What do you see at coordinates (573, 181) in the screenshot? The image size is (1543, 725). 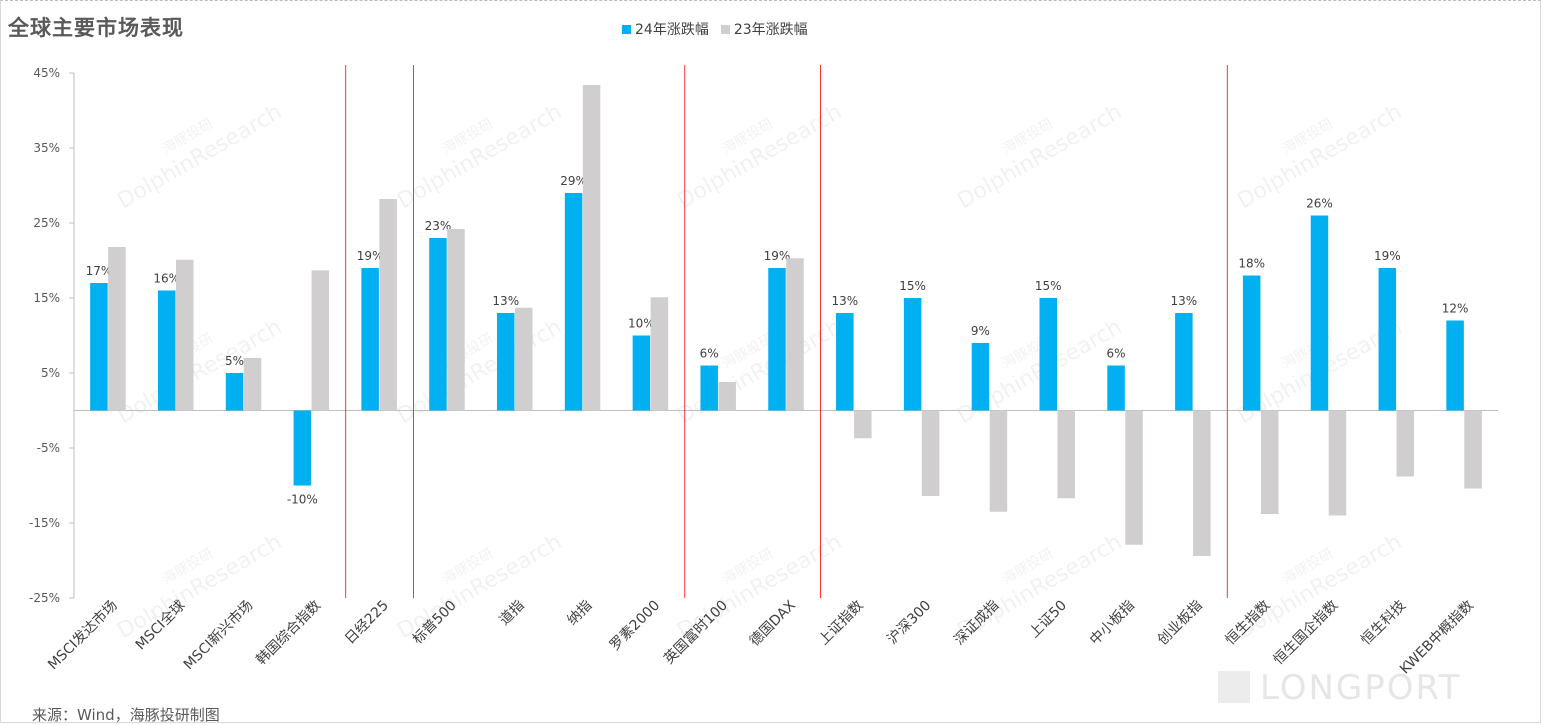 I see `data-label-2024: 29%` at bounding box center [573, 181].